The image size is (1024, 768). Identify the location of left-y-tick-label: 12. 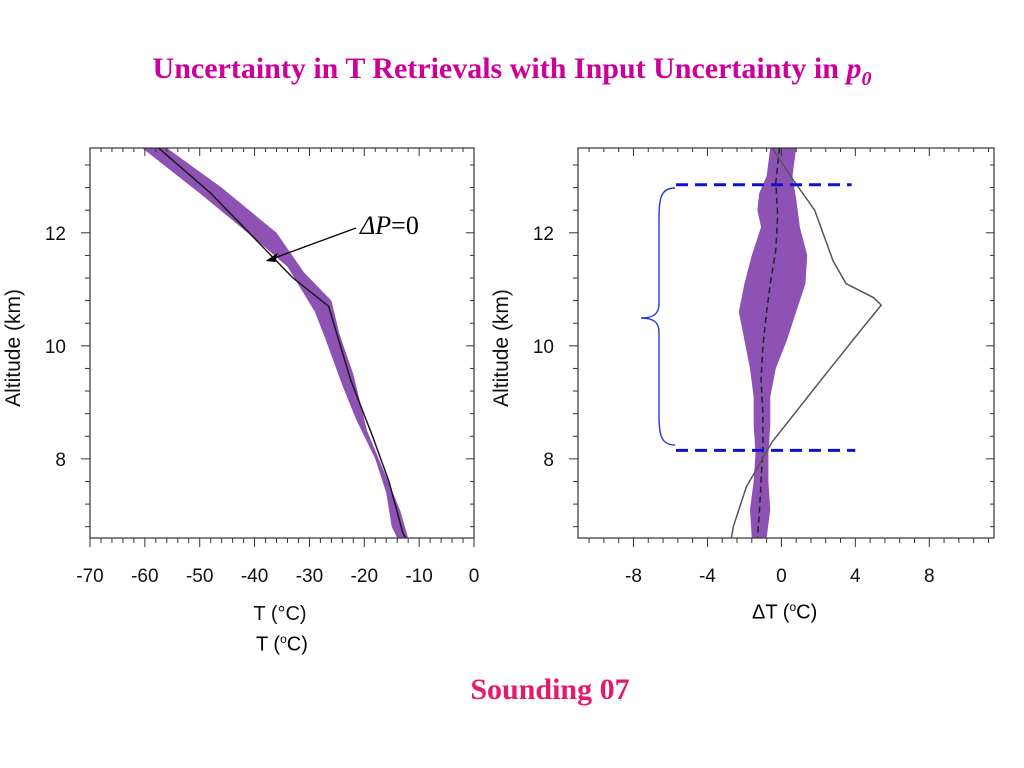
(55, 234).